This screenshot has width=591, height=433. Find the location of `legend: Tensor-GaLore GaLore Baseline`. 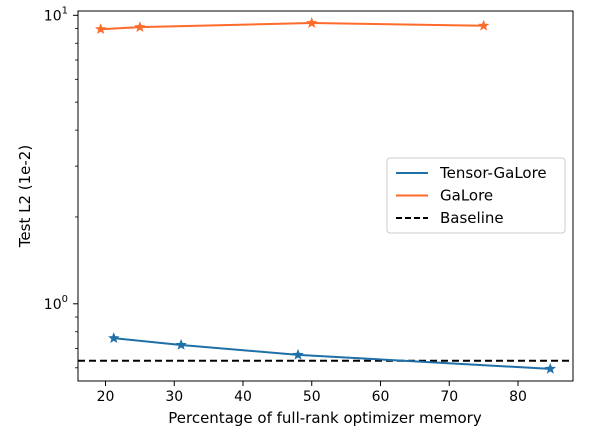

legend: Tensor-GaLore GaLore Baseline is located at coordinates (476, 195).